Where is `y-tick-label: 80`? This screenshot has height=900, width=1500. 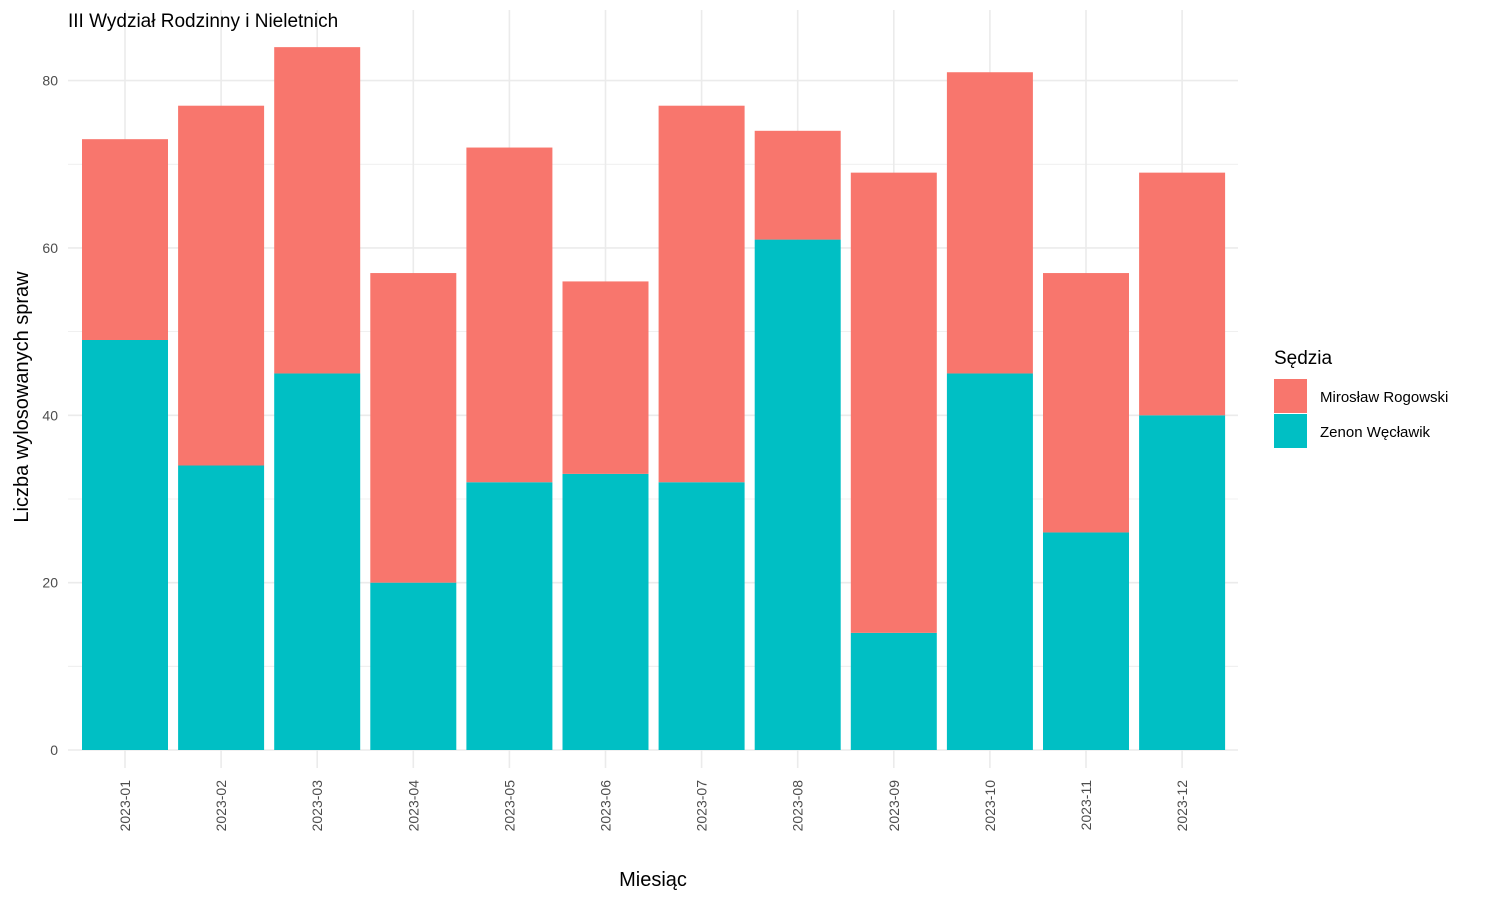
y-tick-label: 80 is located at coordinates (50, 81).